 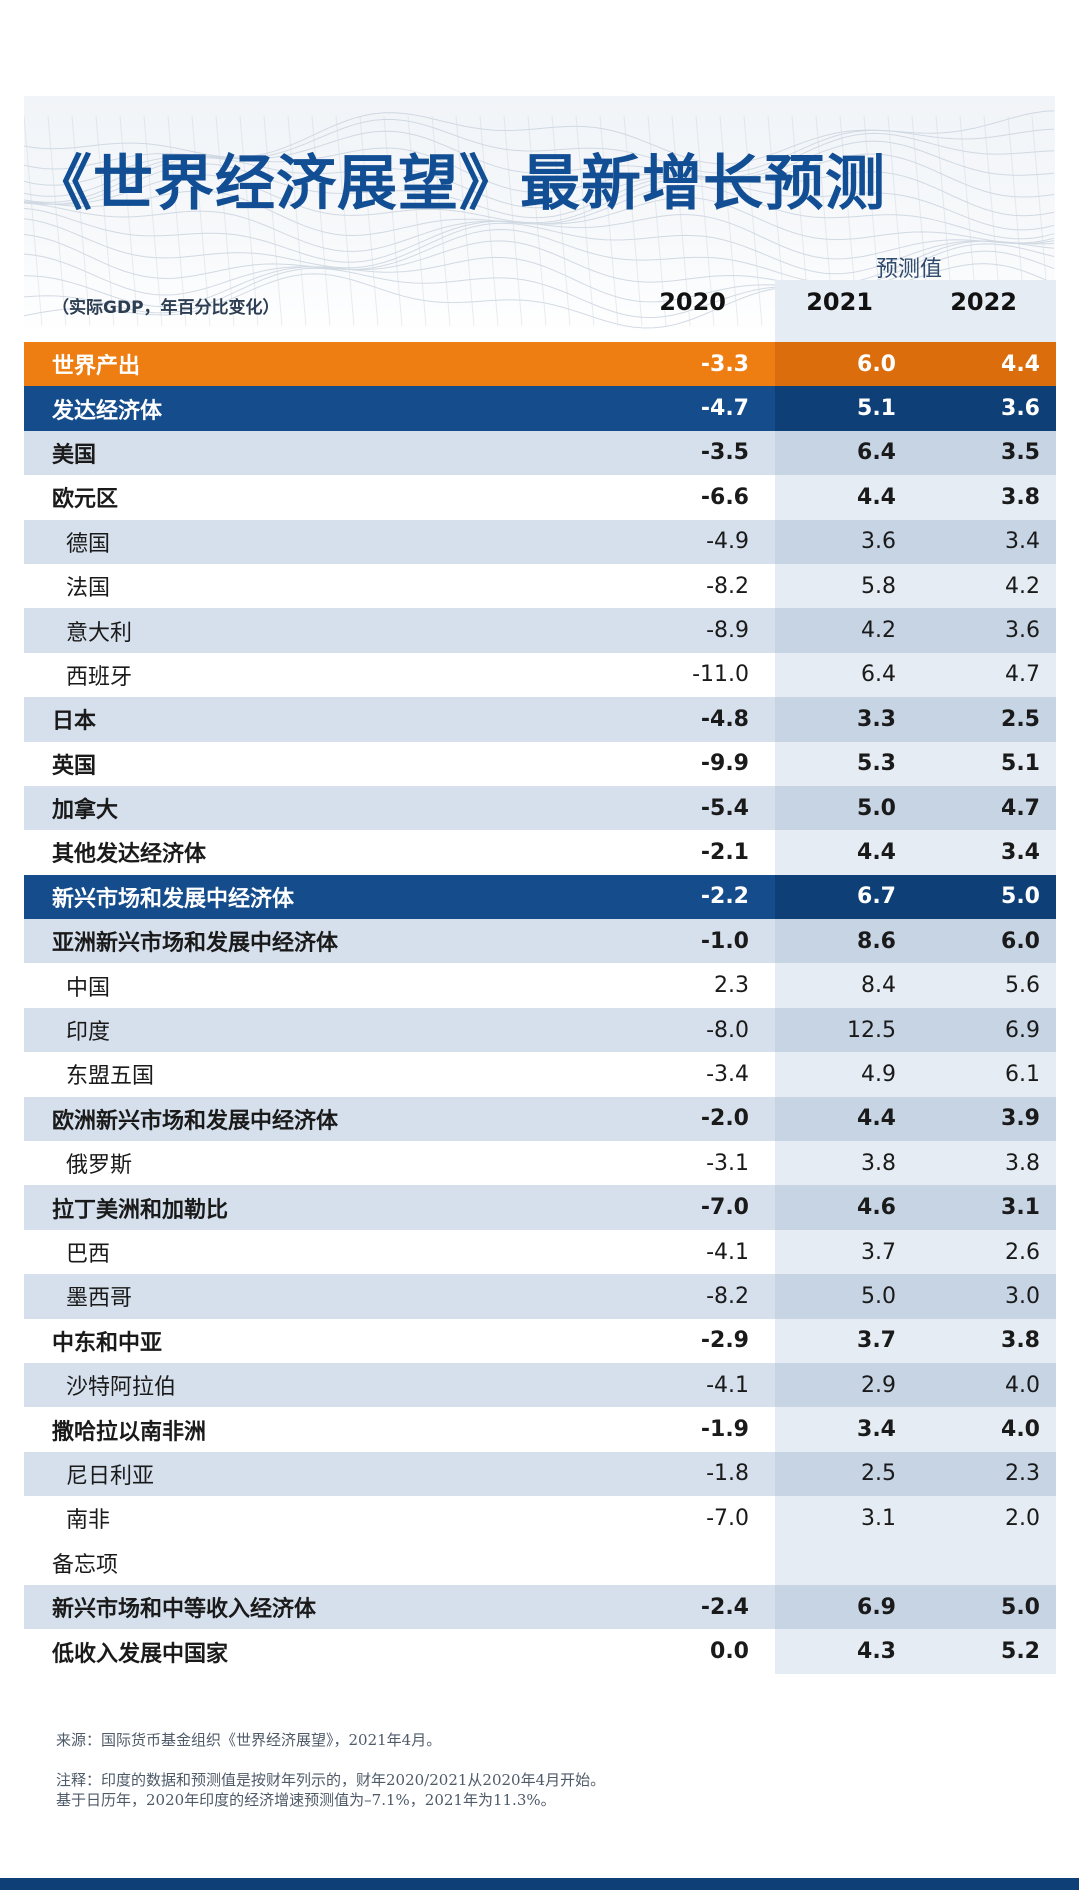 What do you see at coordinates (1022, 631) in the screenshot?
I see `value-cell-2022: 3.6` at bounding box center [1022, 631].